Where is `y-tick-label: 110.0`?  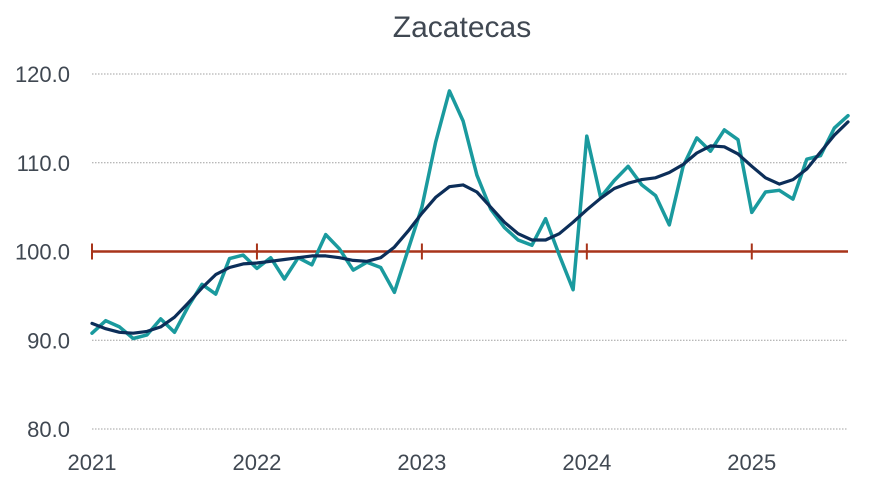 y-tick-label: 110.0 is located at coordinates (43, 163).